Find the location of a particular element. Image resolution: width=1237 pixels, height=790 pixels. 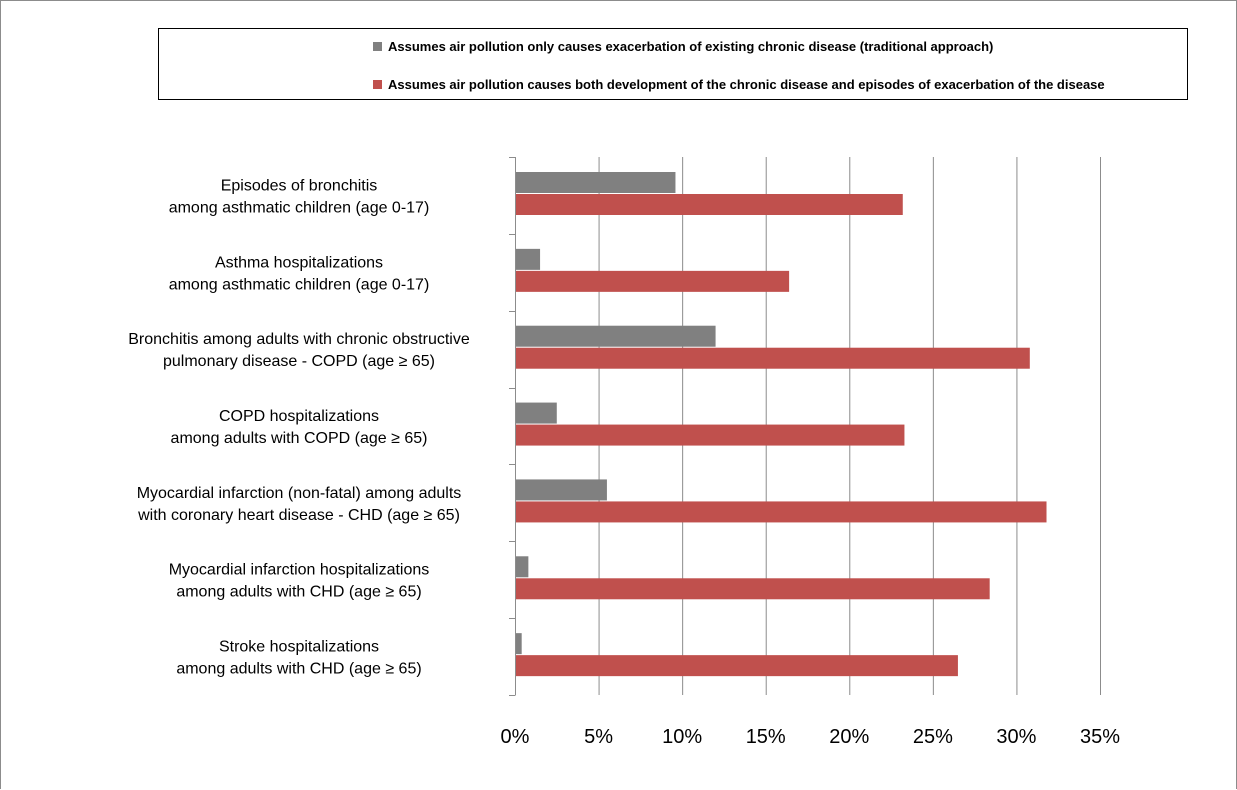

x-tick-label: 0% is located at coordinates (515, 737).